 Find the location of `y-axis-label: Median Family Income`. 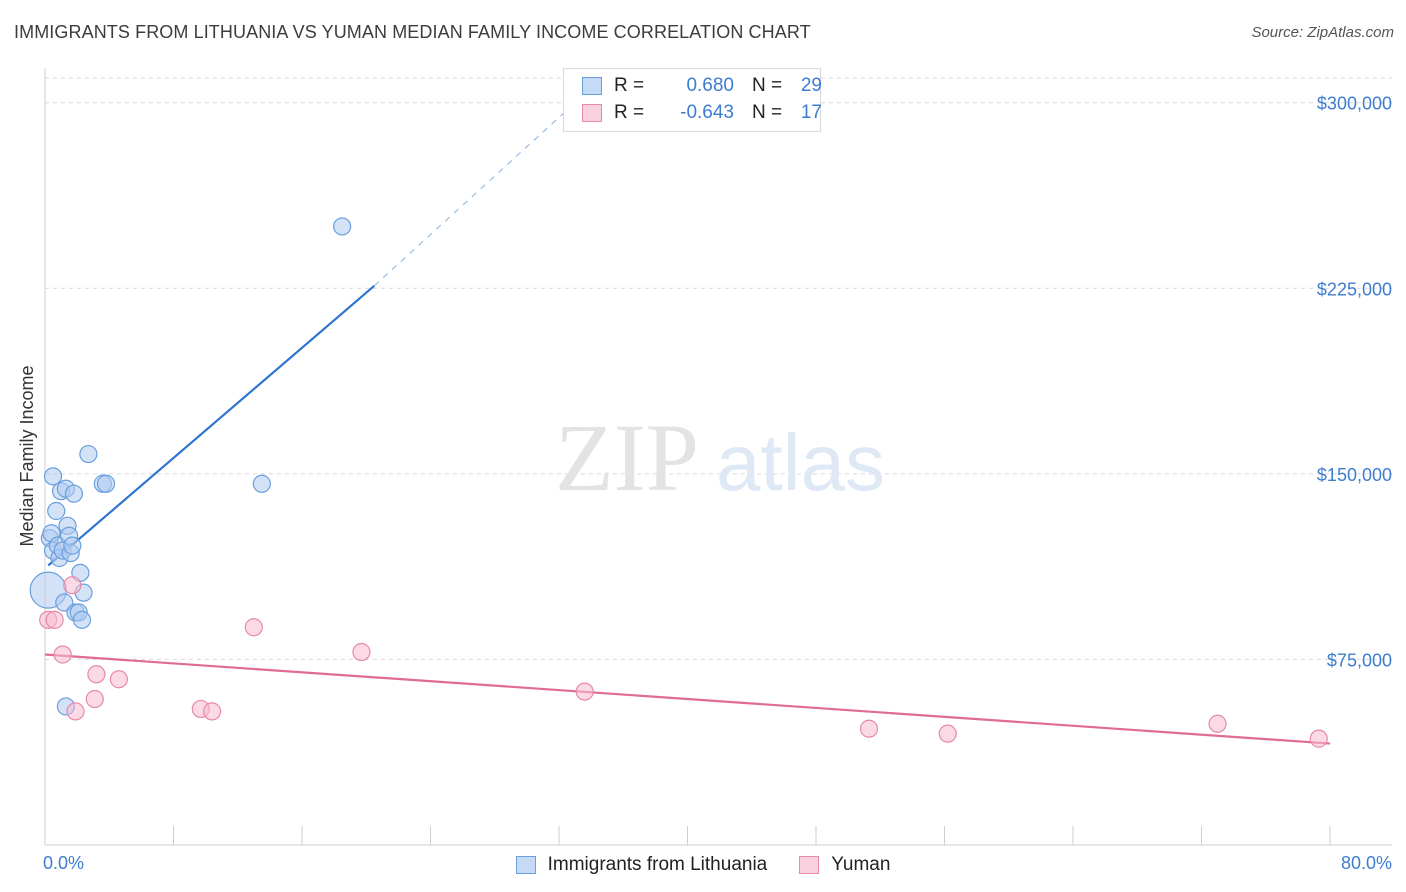

y-axis-label: Median Family Income is located at coordinates (27, 455).